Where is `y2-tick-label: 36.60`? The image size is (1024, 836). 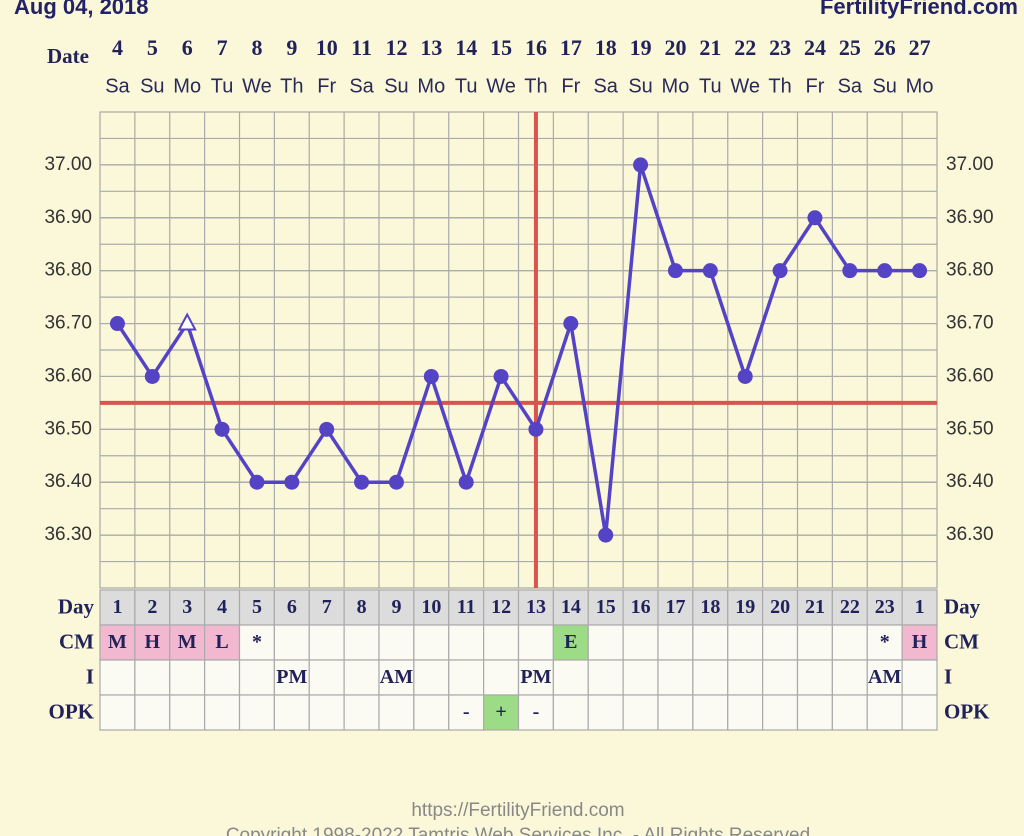 y2-tick-label: 36.60 is located at coordinates (970, 375).